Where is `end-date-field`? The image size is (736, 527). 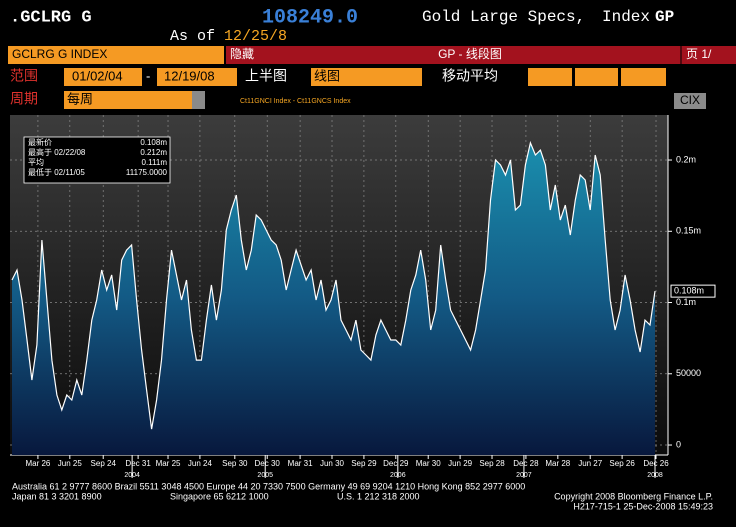
end-date-field is located at coordinates (197, 77).